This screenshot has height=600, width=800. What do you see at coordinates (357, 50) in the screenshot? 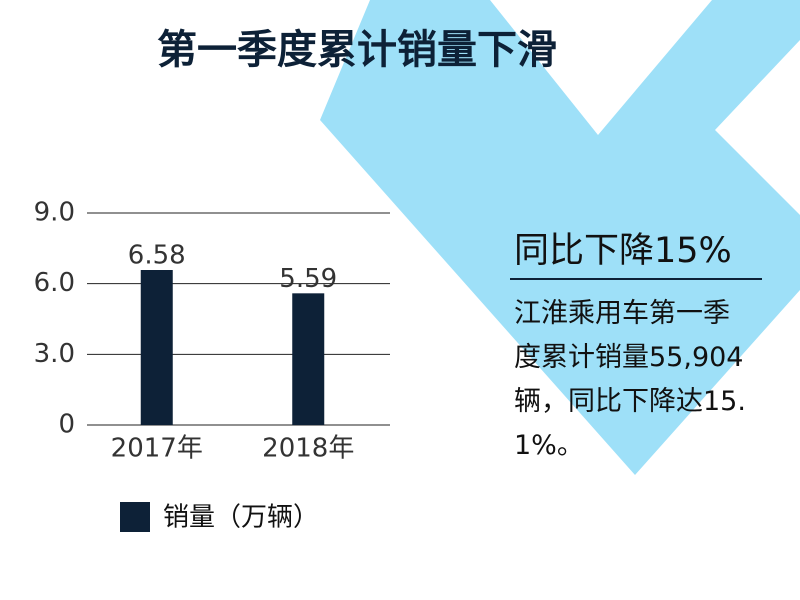
I see `chart-title: 第一季度累计销量下滑` at bounding box center [357, 50].